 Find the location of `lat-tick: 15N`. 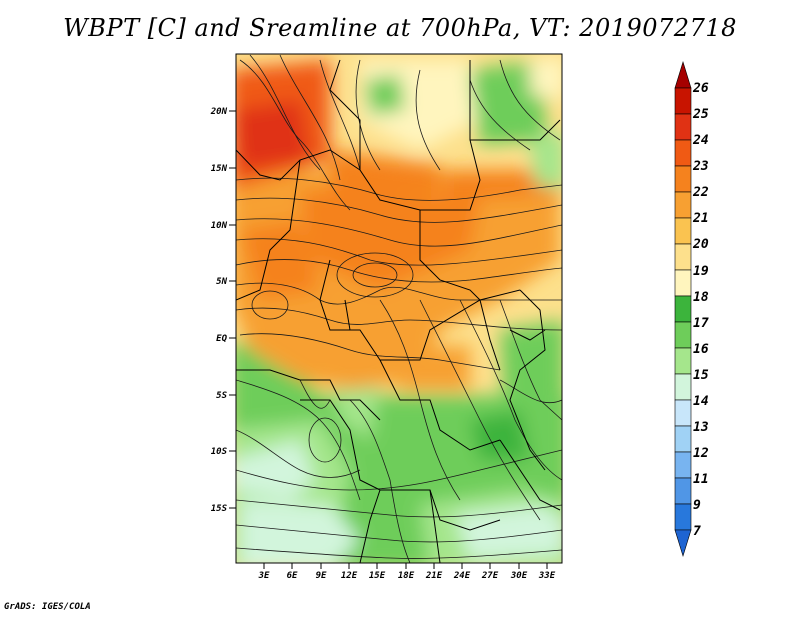

lat-tick: 15N is located at coordinates (223, 169).